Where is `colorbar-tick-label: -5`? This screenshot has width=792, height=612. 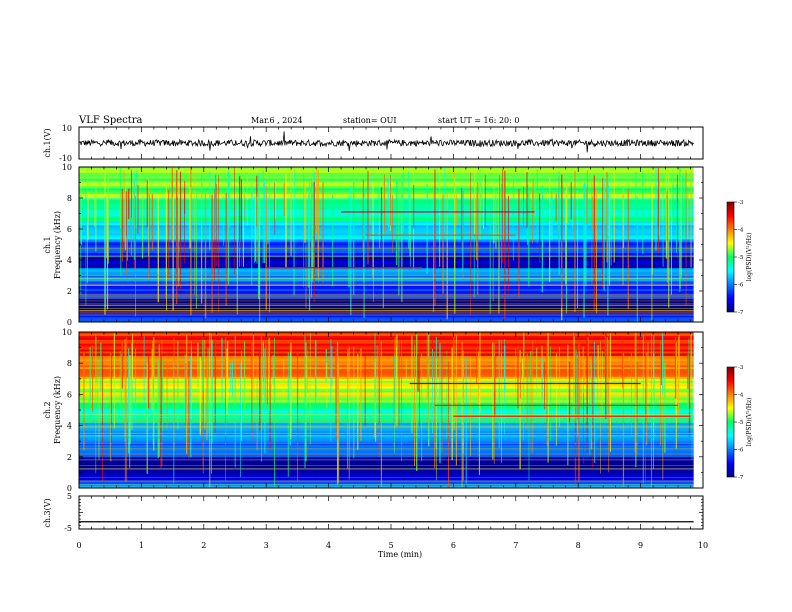
colorbar-tick-label: -5 is located at coordinates (741, 423).